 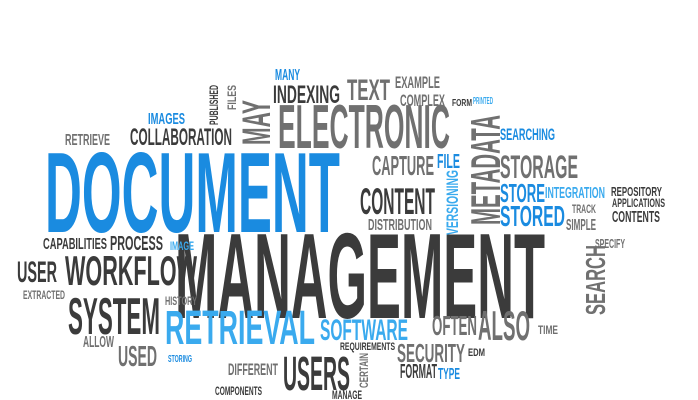 I want to click on word: RETRIEVAL, so click(x=240, y=328).